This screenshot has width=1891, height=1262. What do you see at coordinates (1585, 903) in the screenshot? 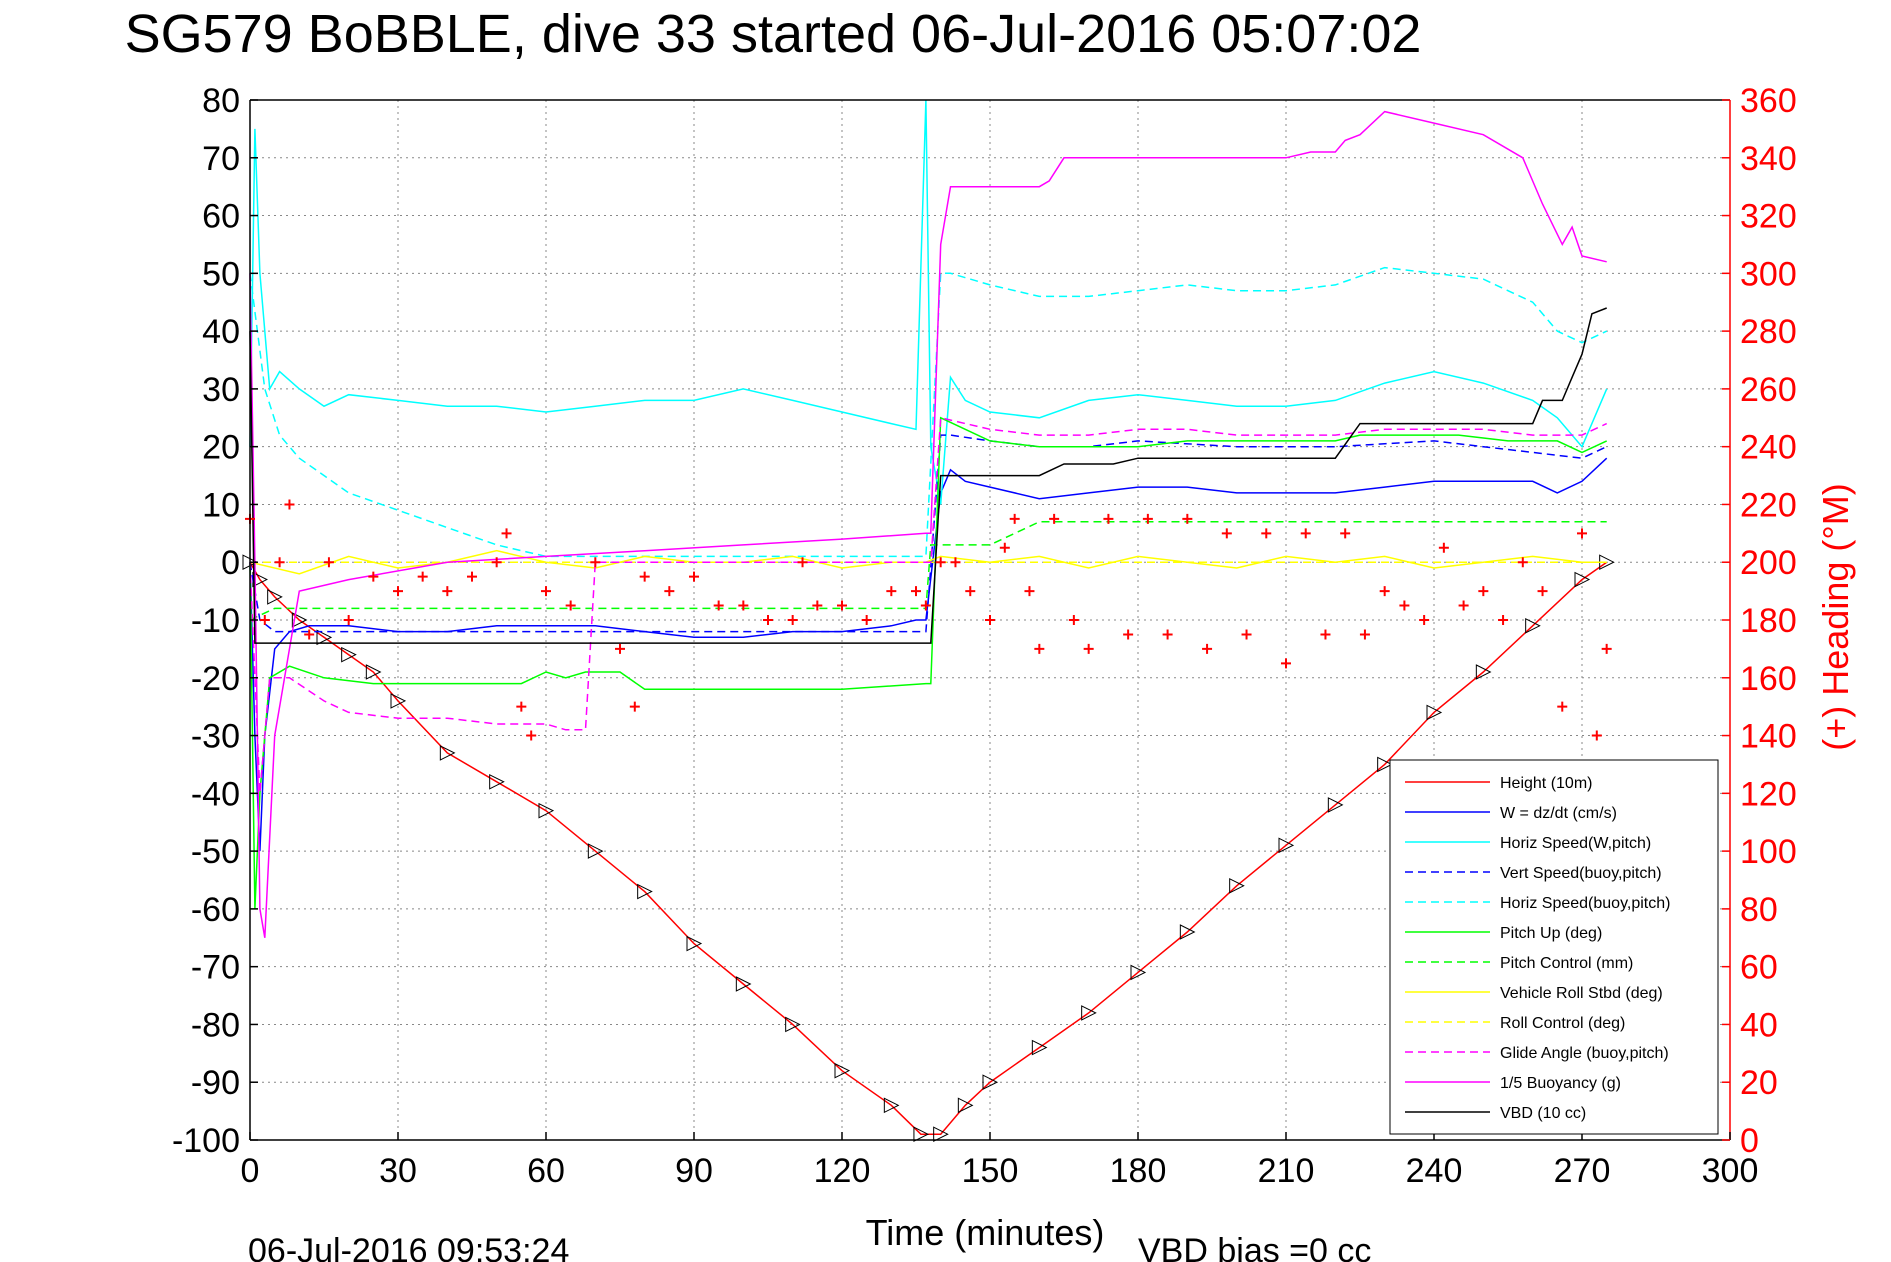
I see `legend-label: Horiz Speed(buoy,pitch)` at bounding box center [1585, 903].